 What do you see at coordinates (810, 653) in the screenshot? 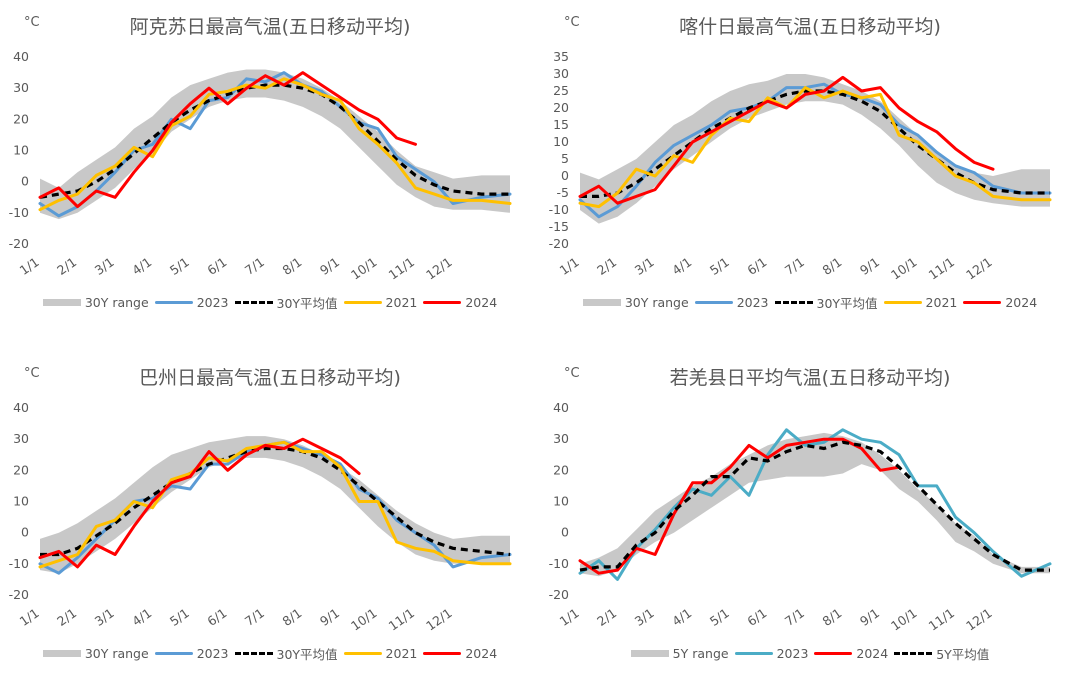
I see `legend: 5Y range 2023 2024 5Y平均值` at bounding box center [810, 653].